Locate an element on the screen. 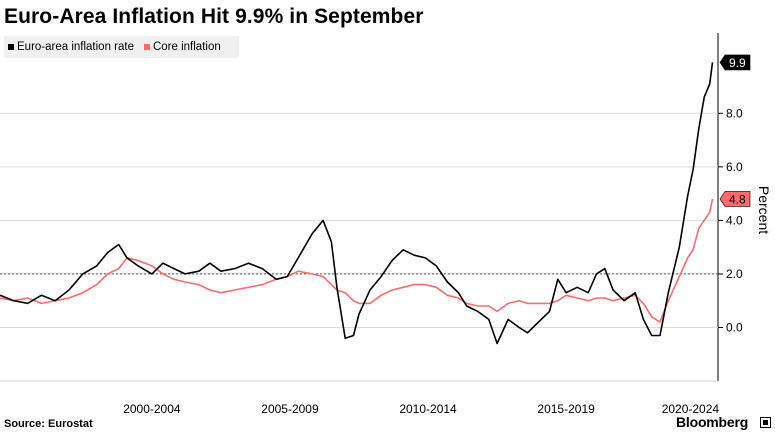  x-tick-label-4: 2020-2024 is located at coordinates (691, 409).